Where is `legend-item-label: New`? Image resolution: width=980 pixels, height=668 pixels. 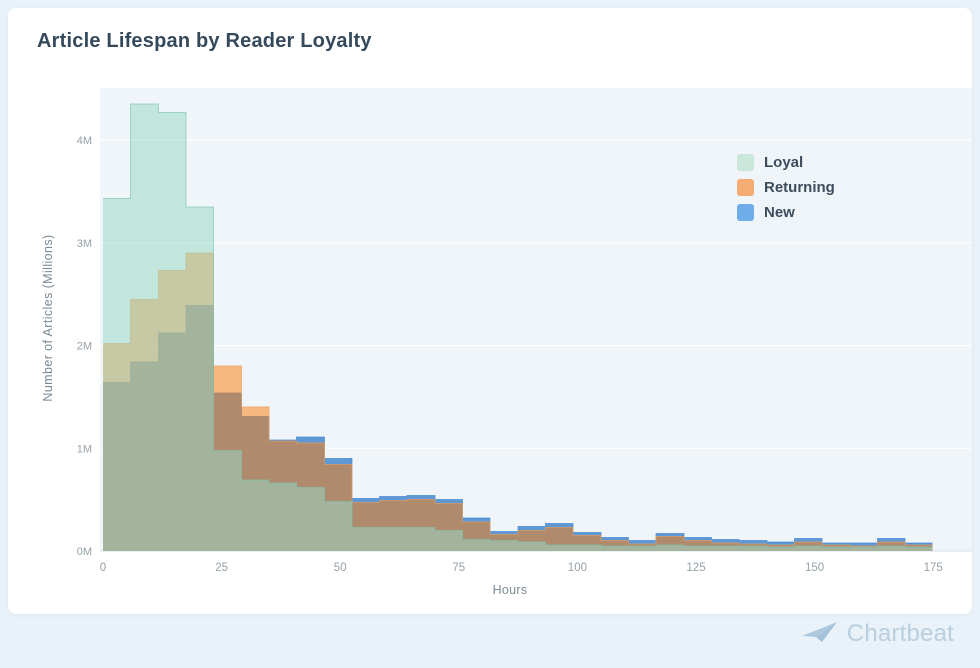
legend-item-label: New is located at coordinates (779, 212).